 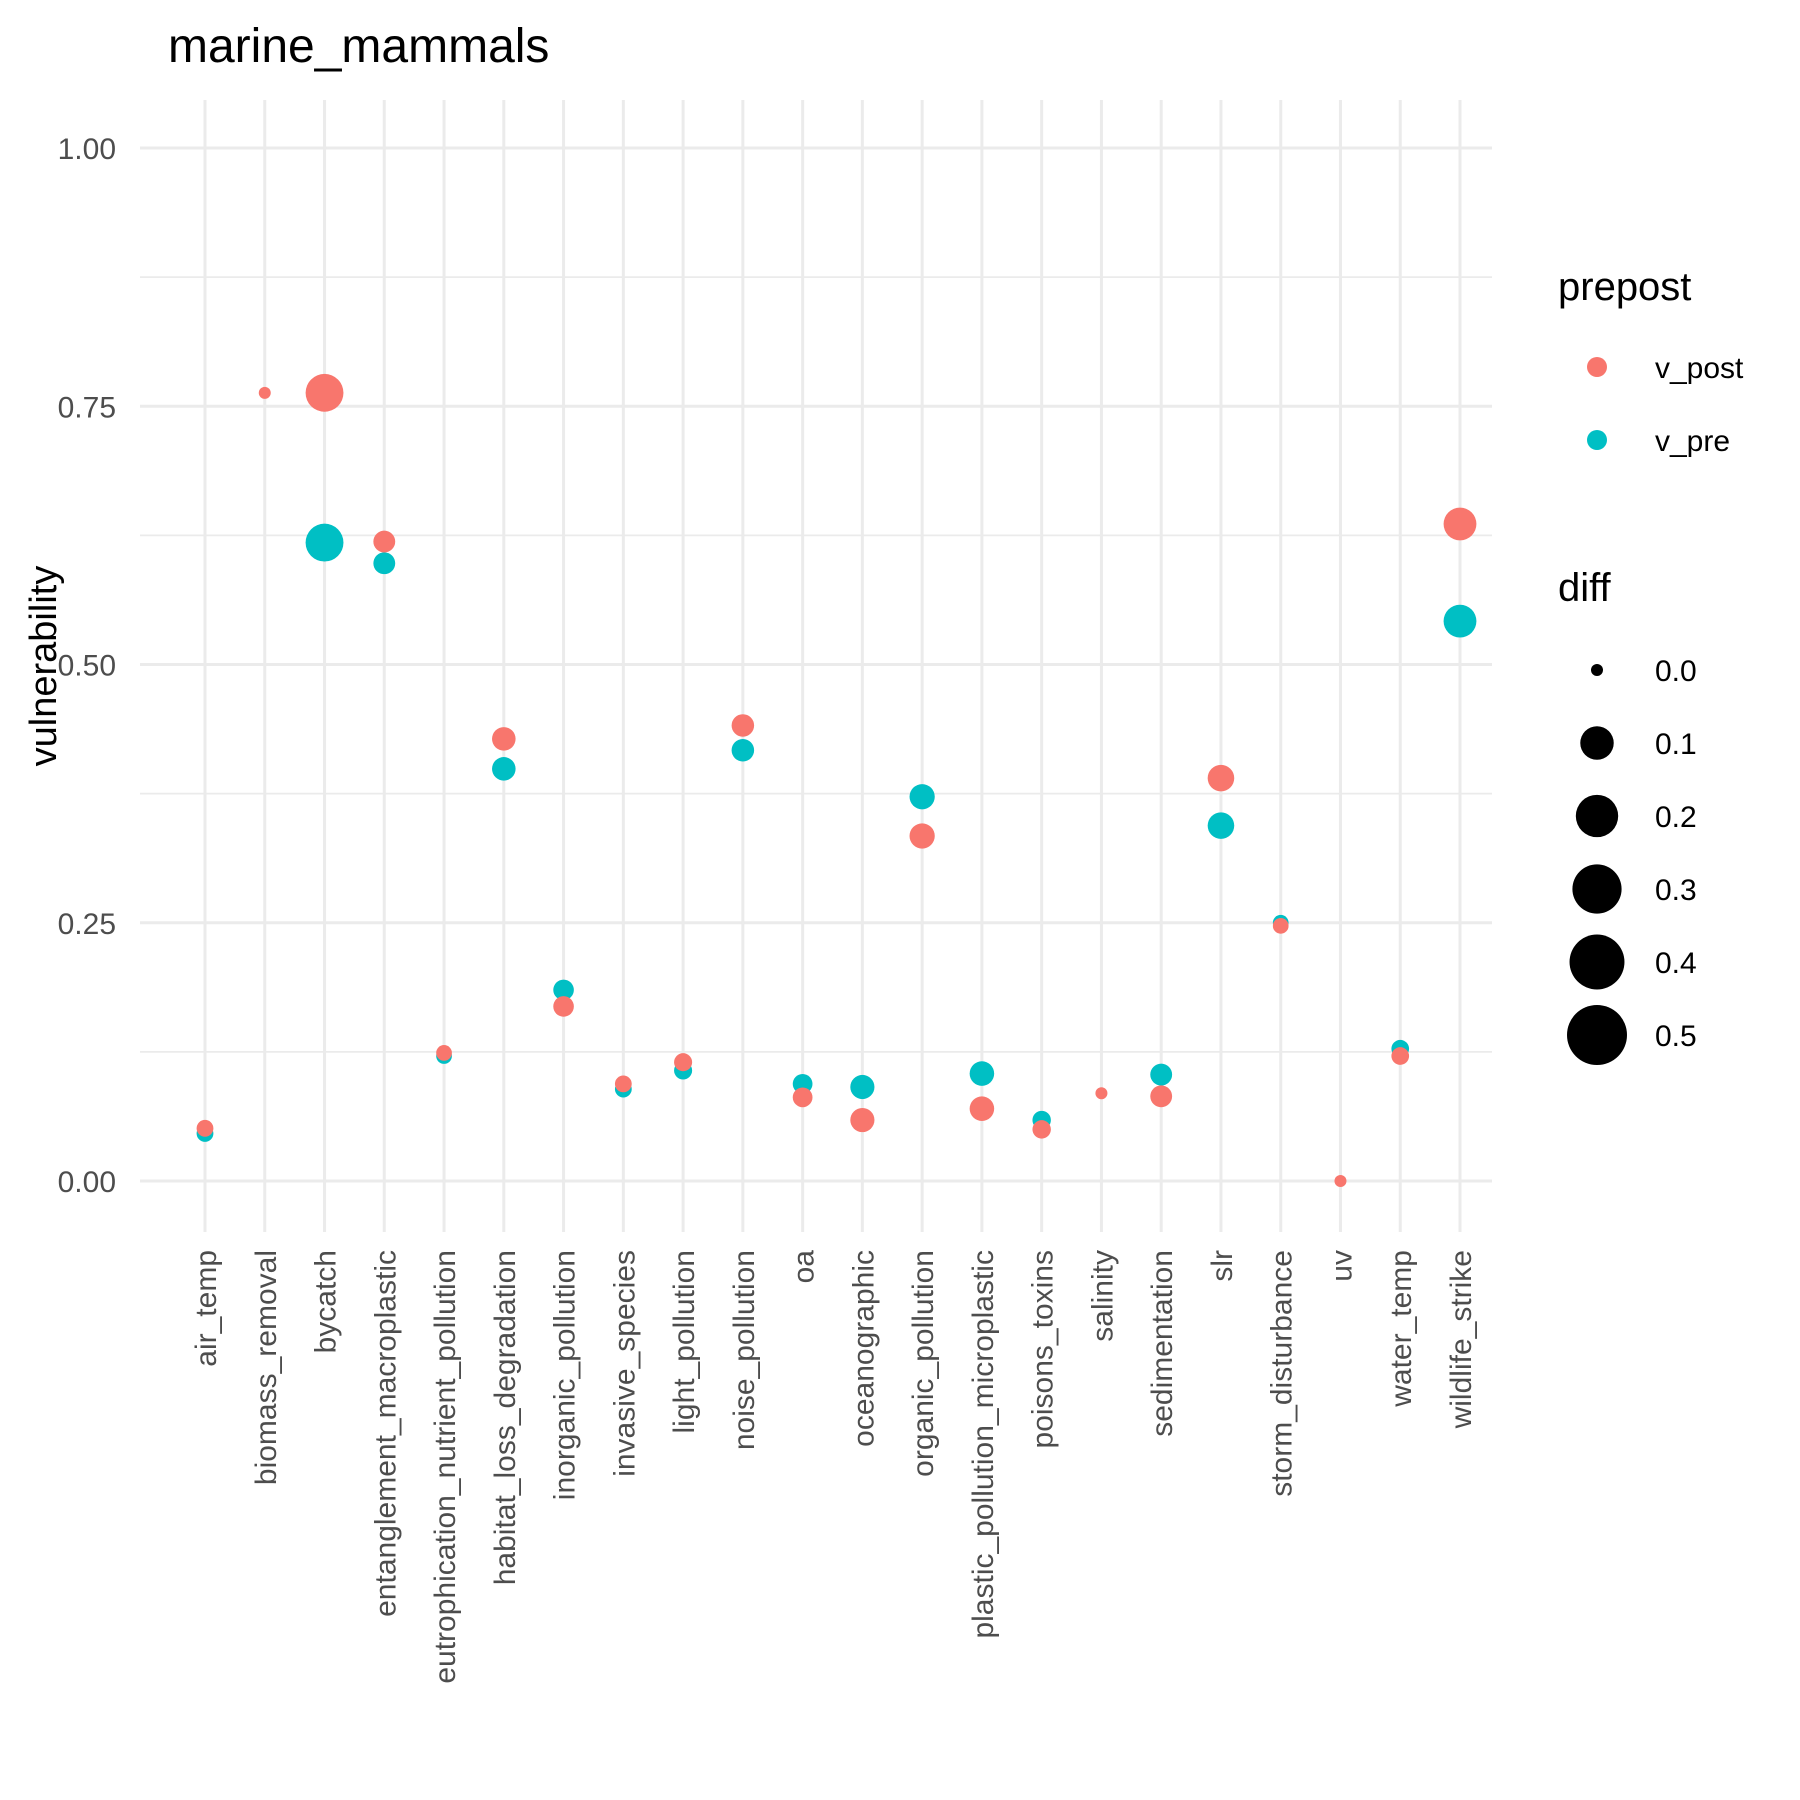 I want to click on legend-label-v_post: v_post, so click(x=1699, y=368).